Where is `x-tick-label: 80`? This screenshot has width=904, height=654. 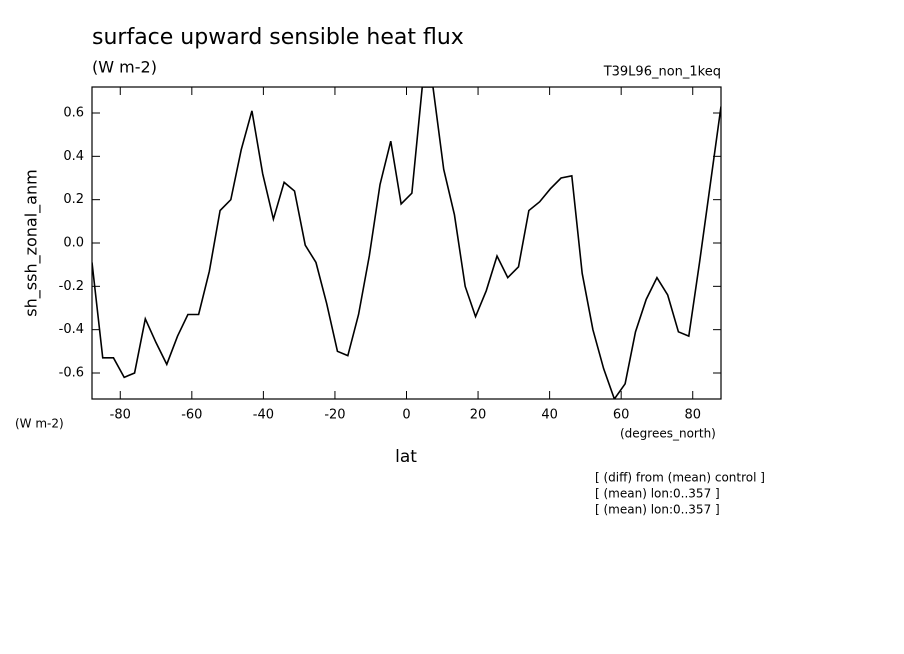
x-tick-label: 80 is located at coordinates (692, 415).